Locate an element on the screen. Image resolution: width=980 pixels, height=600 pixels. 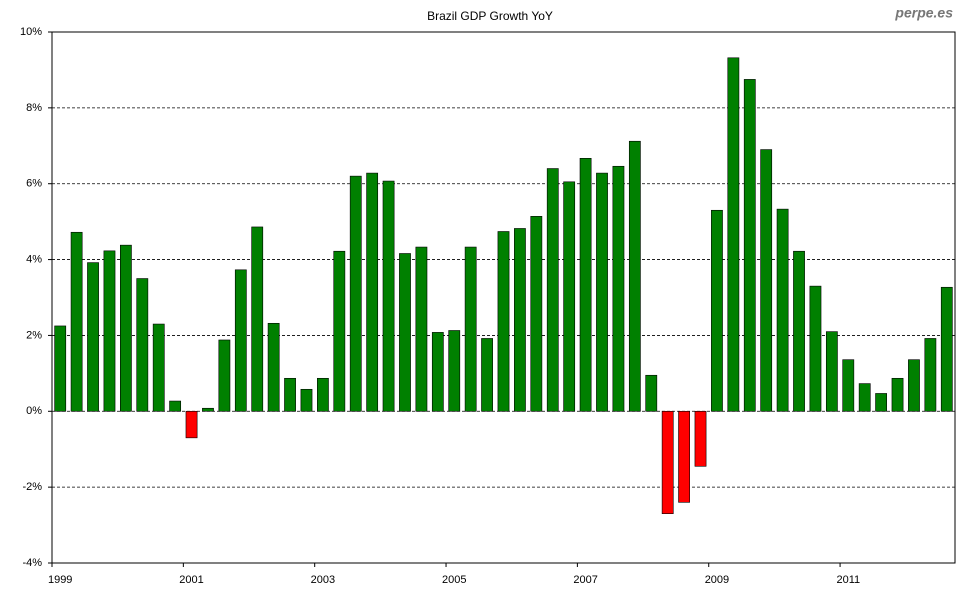
x-tick-label: 2007 is located at coordinates (585, 580).